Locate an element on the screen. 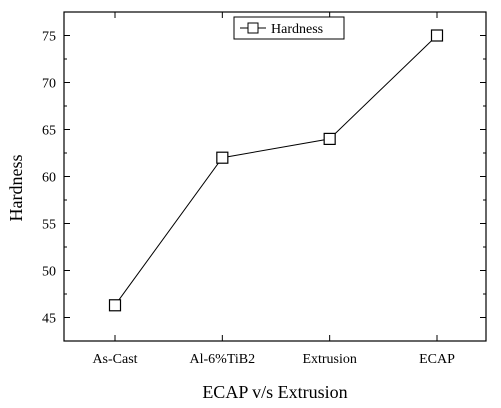 The height and width of the screenshot is (408, 501). y-tick-label: 45 is located at coordinates (49, 319).